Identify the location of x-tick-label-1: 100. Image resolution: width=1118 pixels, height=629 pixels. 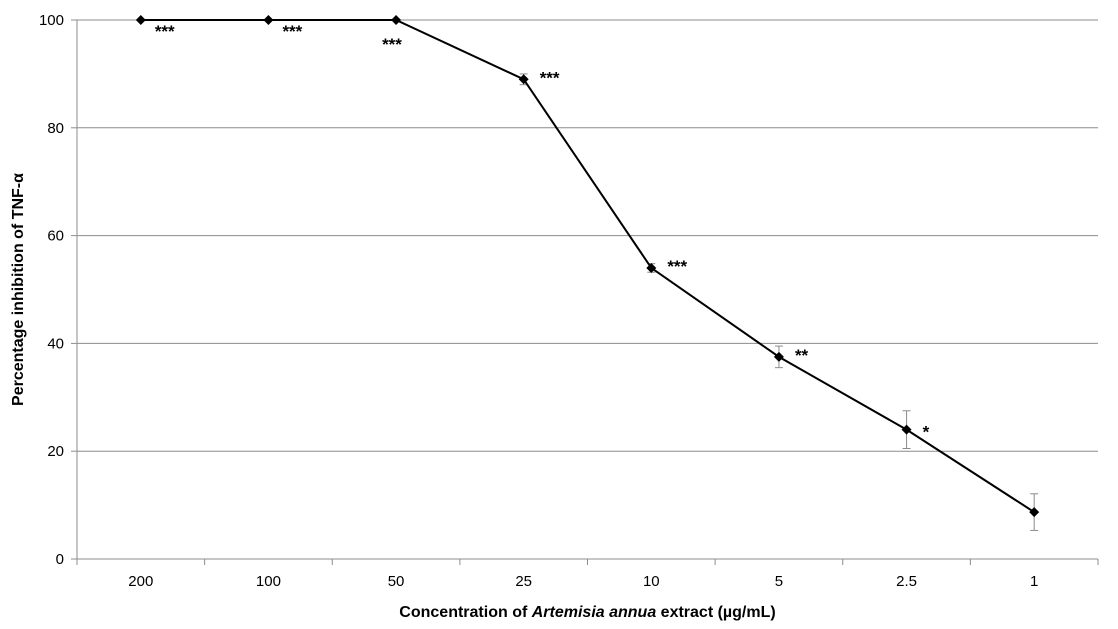
(268, 581).